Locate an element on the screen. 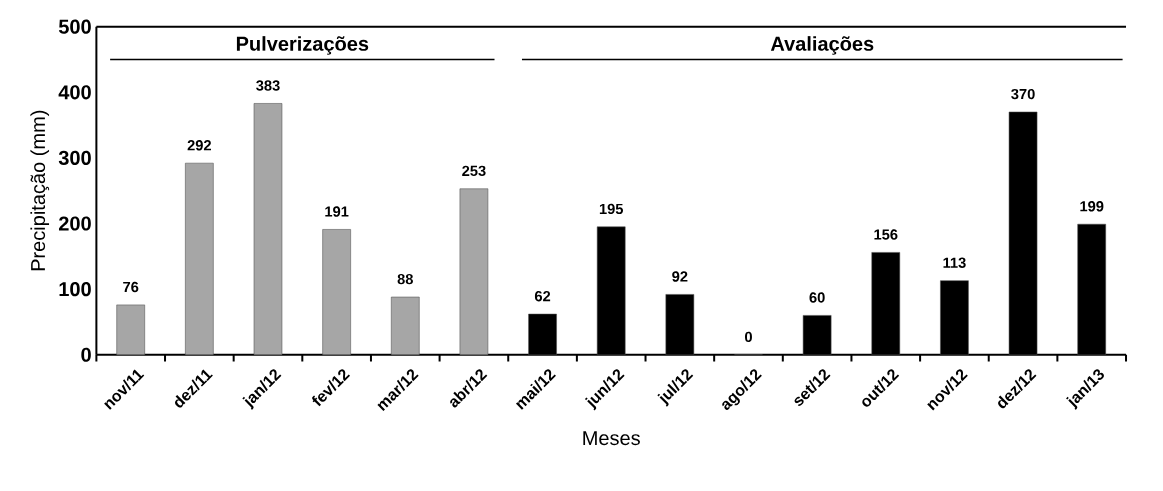  data-label: 156 is located at coordinates (886, 234).